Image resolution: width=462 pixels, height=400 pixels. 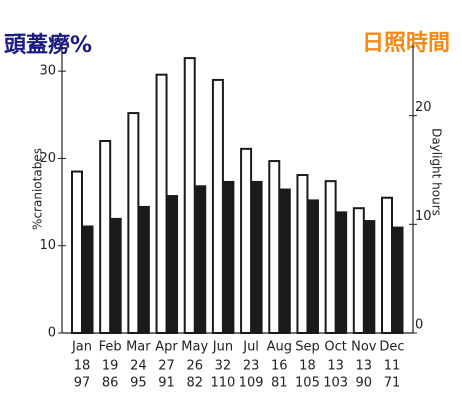 What do you see at coordinates (364, 347) in the screenshot?
I see `x-tick-label: Nov` at bounding box center [364, 347].